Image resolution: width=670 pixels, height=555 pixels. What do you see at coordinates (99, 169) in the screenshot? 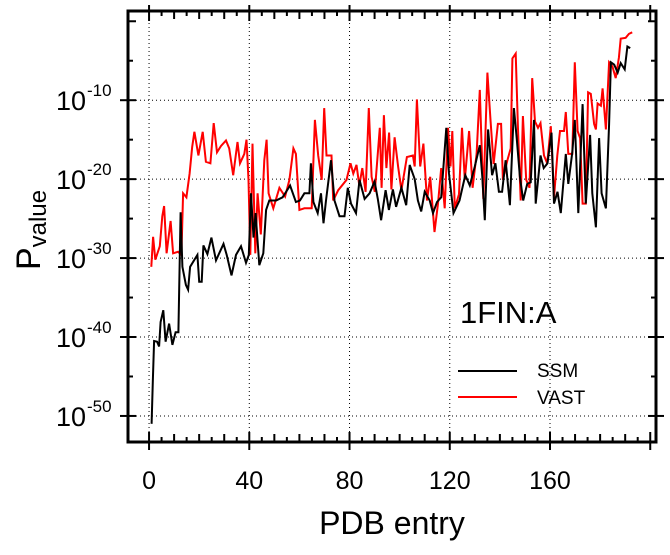
I see `y-tick-label-exponent: -20` at bounding box center [99, 169].